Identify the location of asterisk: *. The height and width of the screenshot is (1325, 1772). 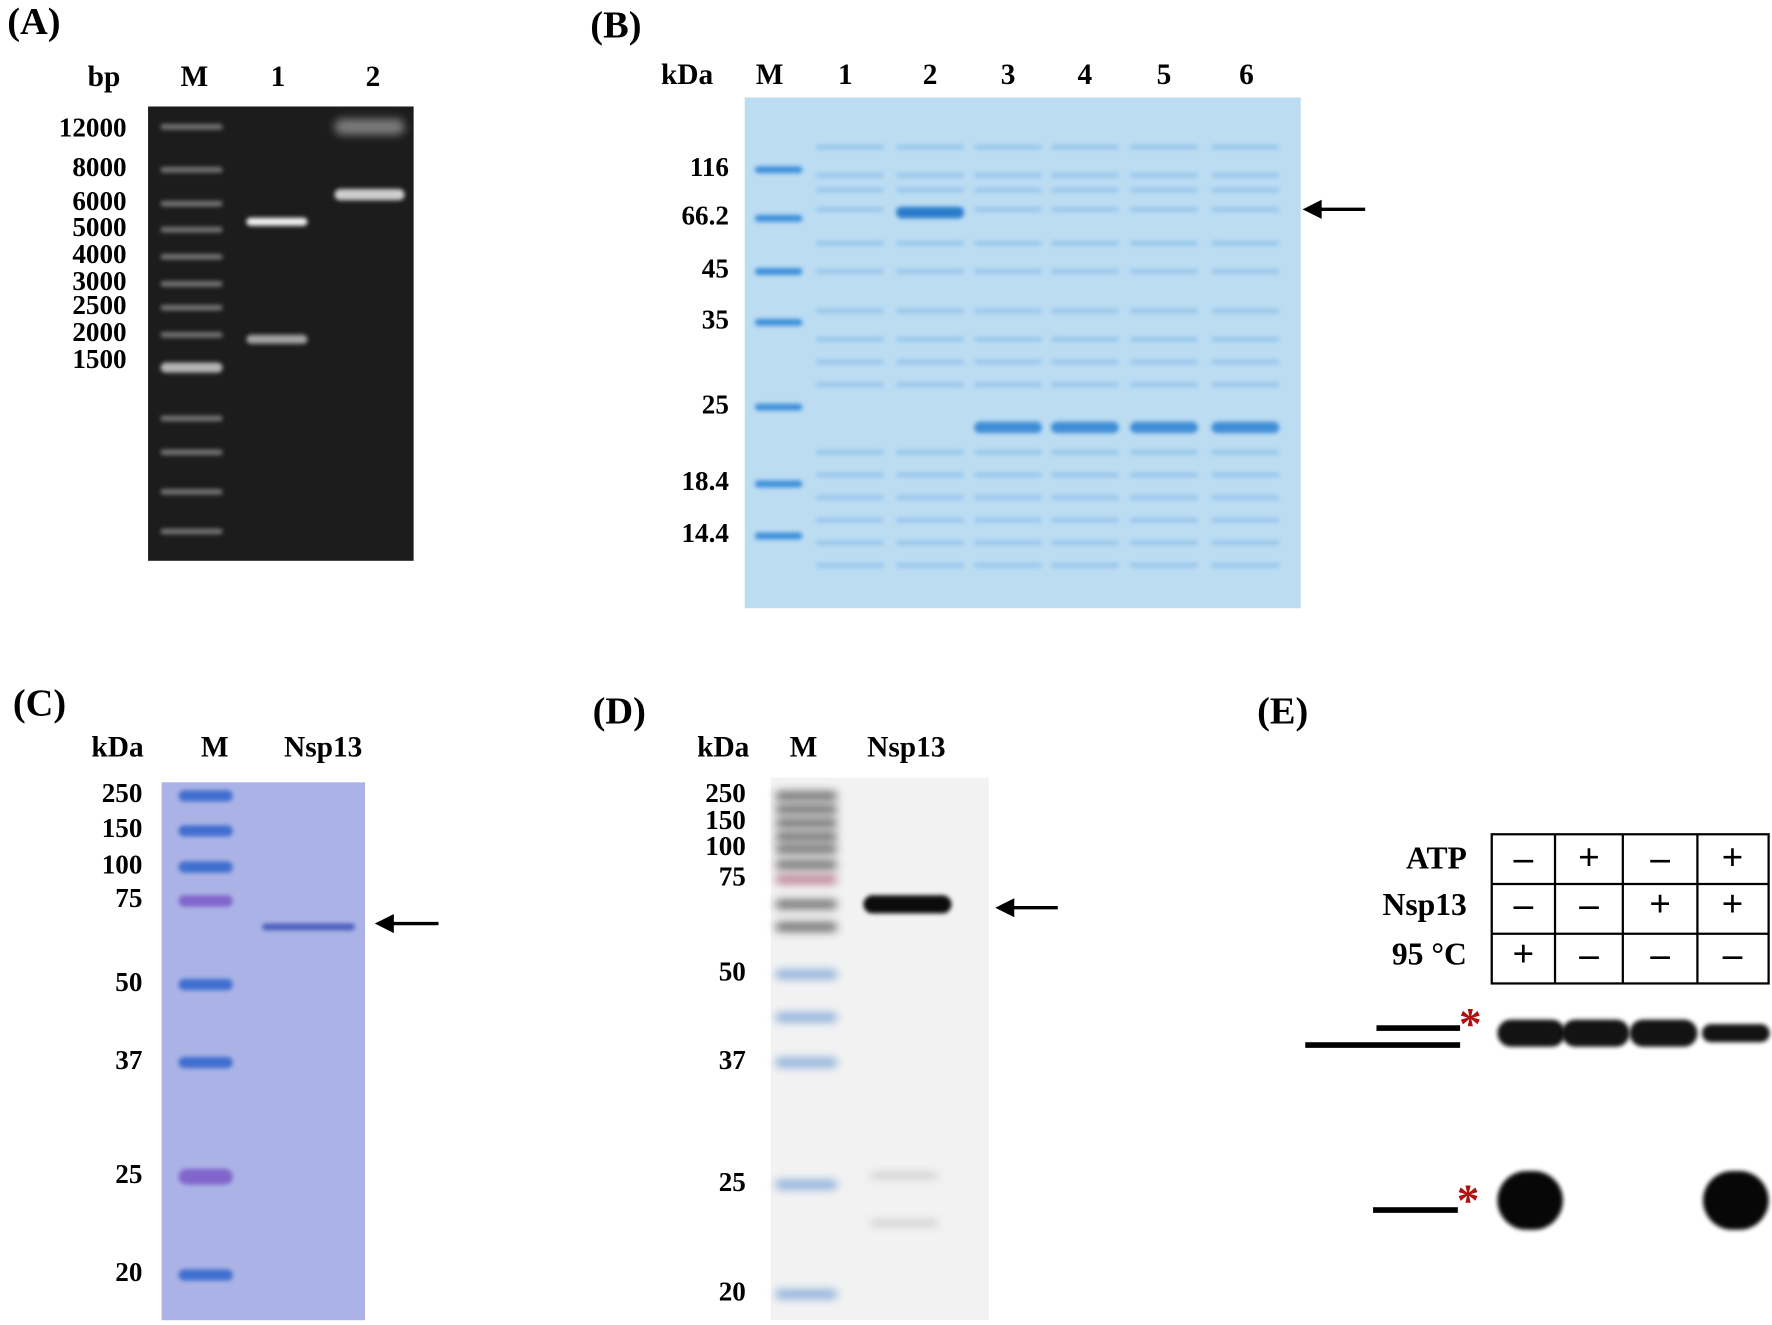
(1470, 1024).